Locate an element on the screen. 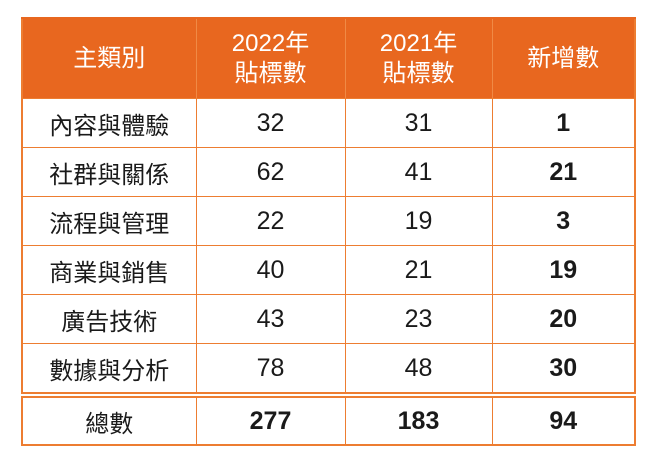 The image size is (656, 450). cell-2022-value: 32 is located at coordinates (270, 123).